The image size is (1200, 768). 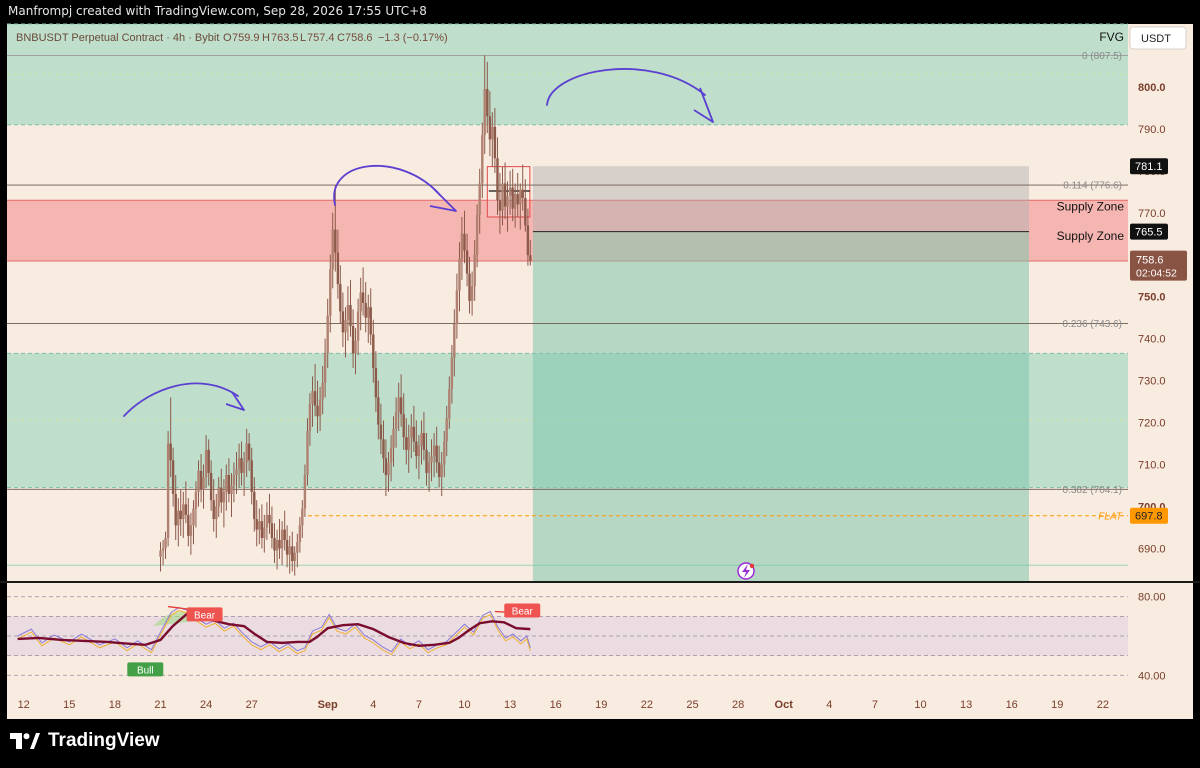 I want to click on flat-price-tag, so click(x=1149, y=515).